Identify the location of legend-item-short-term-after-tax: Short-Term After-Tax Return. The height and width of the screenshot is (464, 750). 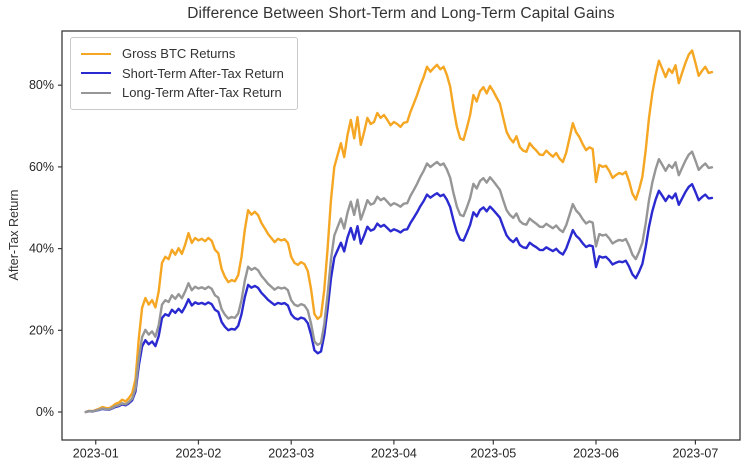
(182, 74).